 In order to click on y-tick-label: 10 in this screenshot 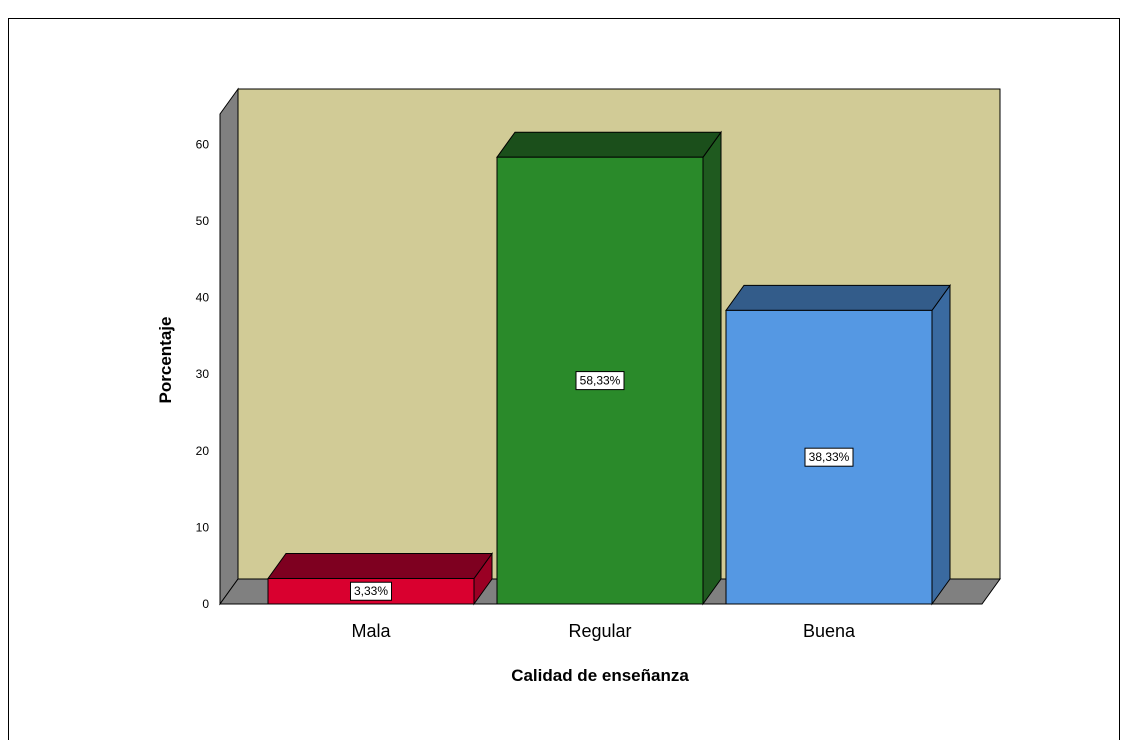, I will do `click(203, 527)`.